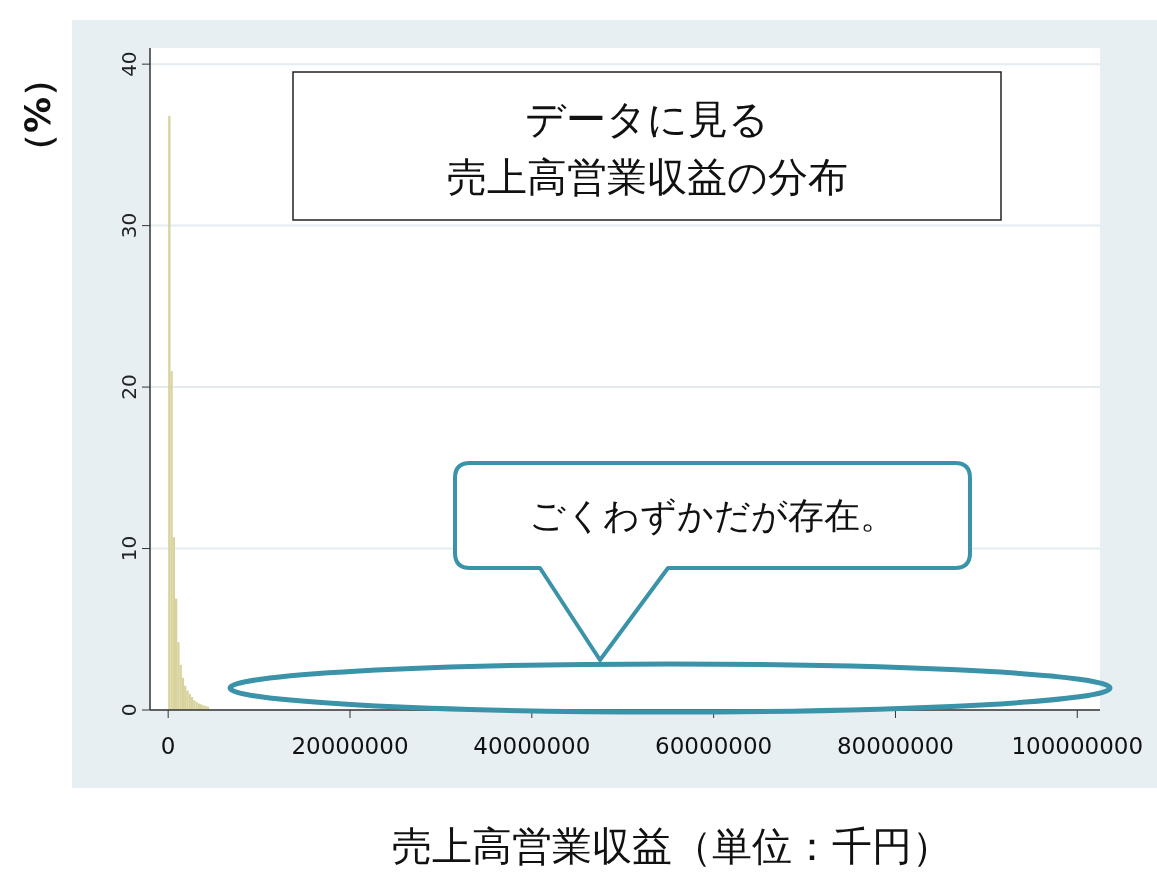  What do you see at coordinates (672, 846) in the screenshot?
I see `x-axis-title: 売上高営業収益（単位：千円）` at bounding box center [672, 846].